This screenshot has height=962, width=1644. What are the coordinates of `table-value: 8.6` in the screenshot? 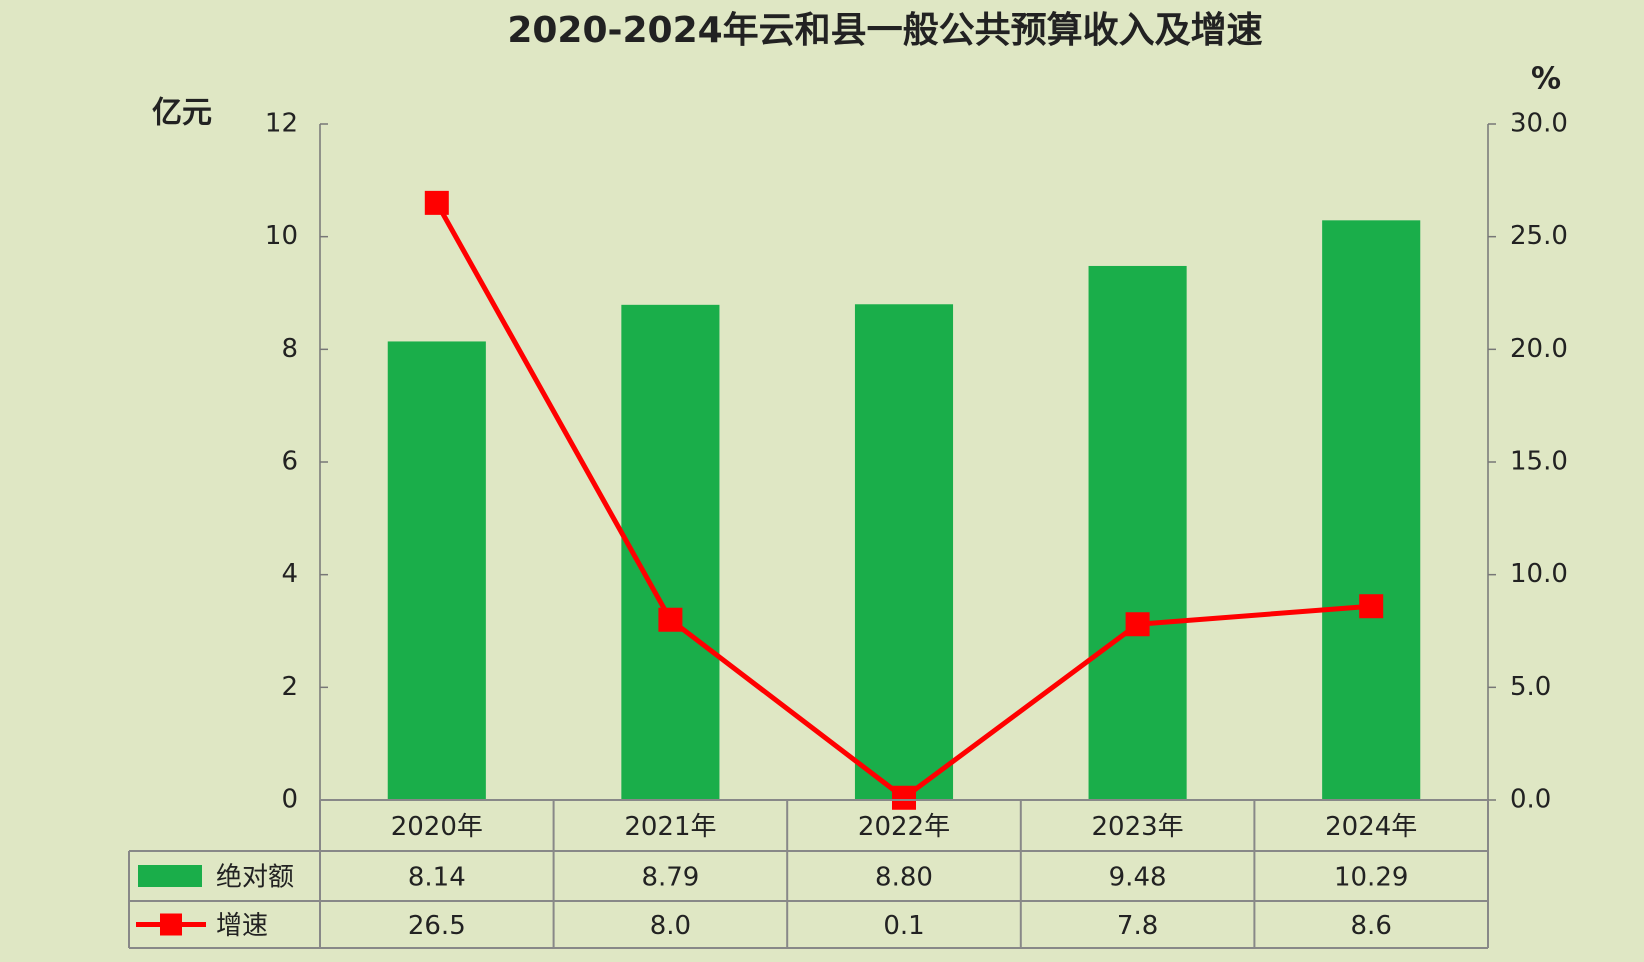 It's located at (1371, 926).